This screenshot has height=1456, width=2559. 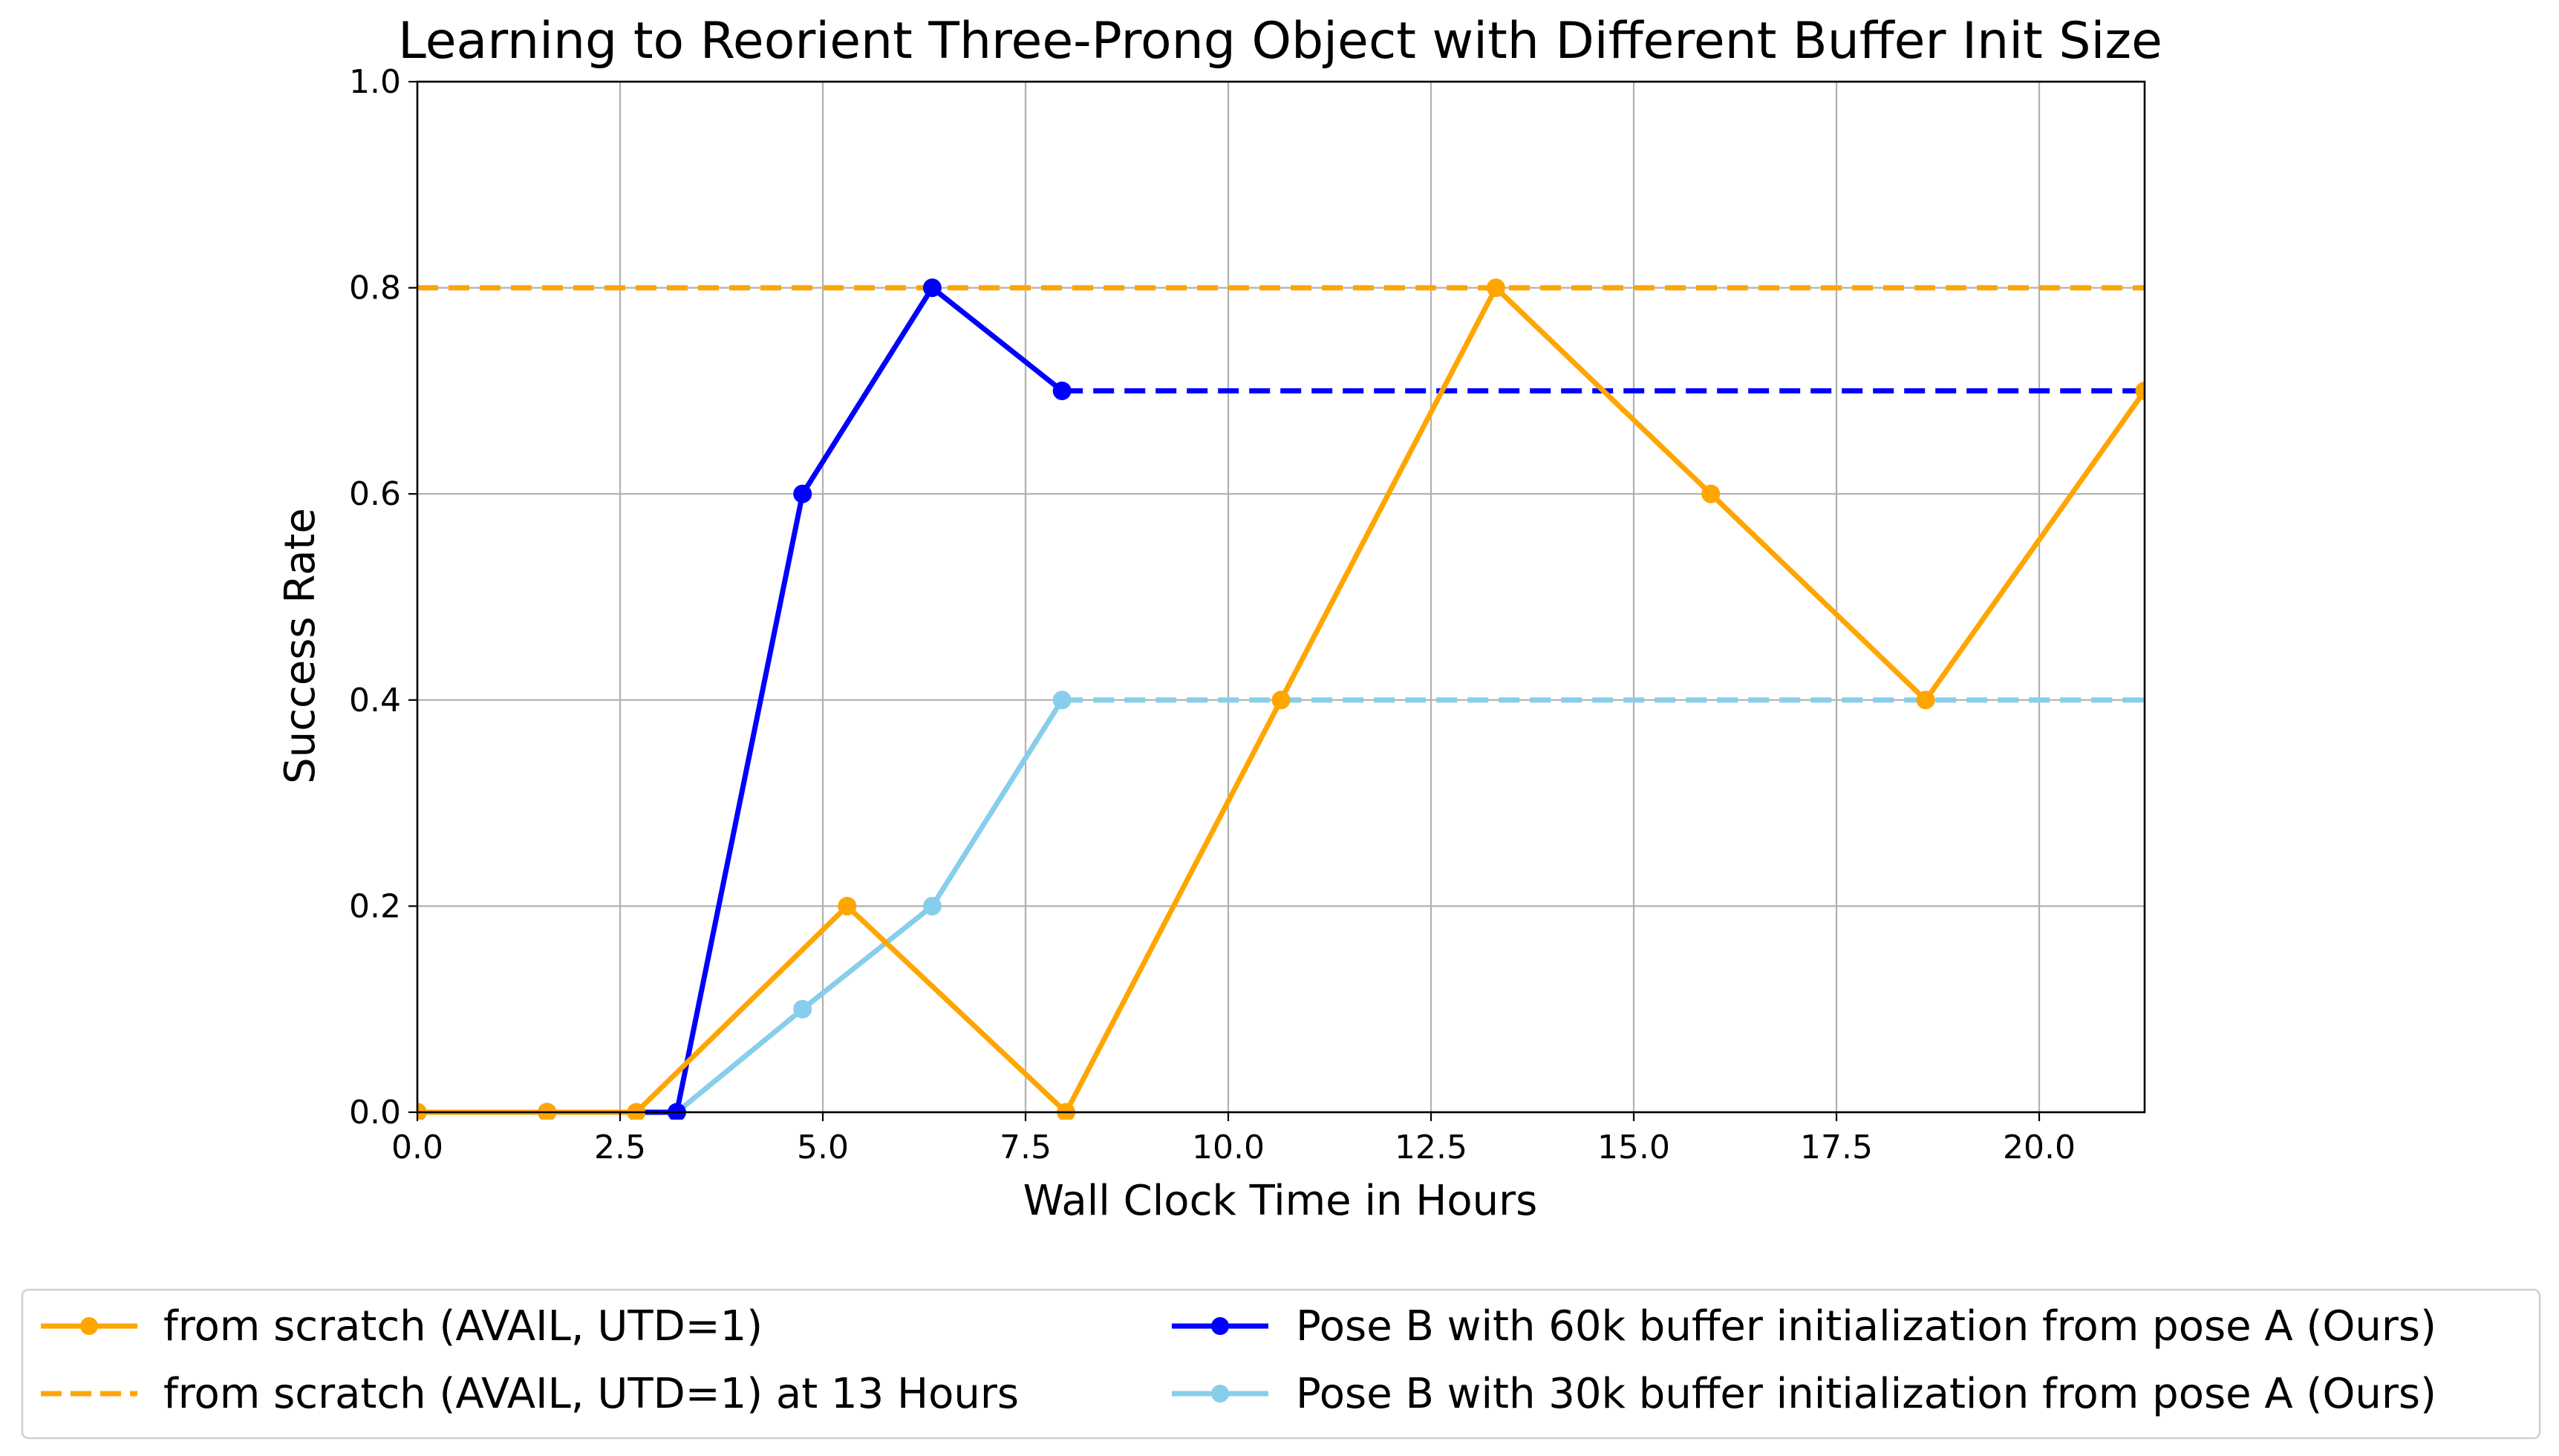 I want to click on x-axis-label: Wall Clock Time in Hours, so click(x=1280, y=1201).